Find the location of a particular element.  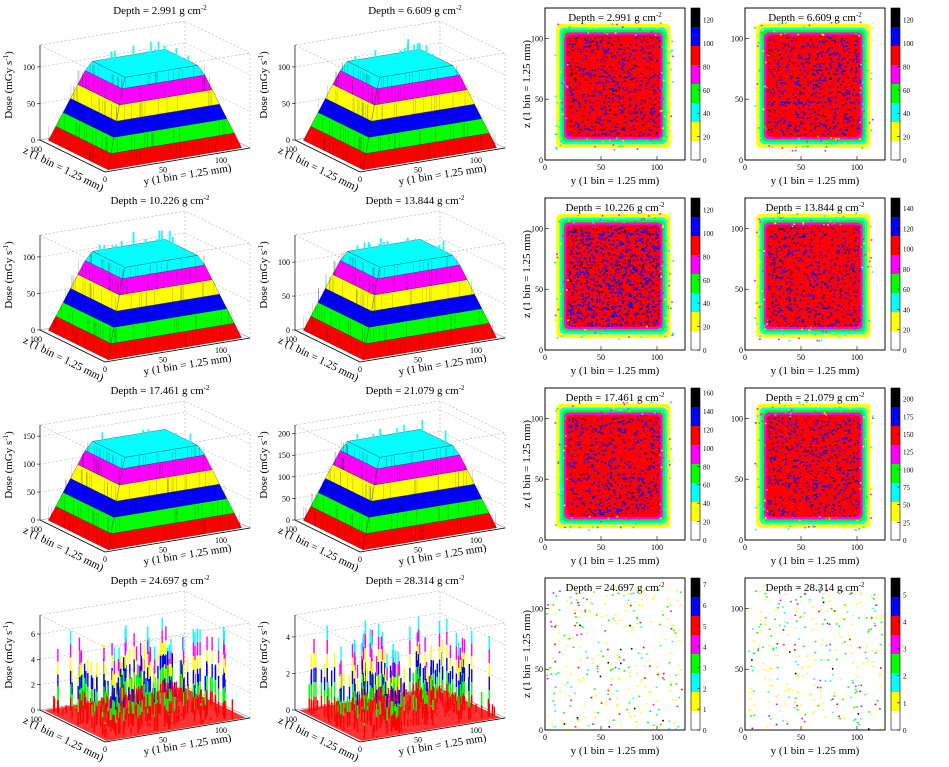

y-tick-label: 100 is located at coordinates (737, 38).